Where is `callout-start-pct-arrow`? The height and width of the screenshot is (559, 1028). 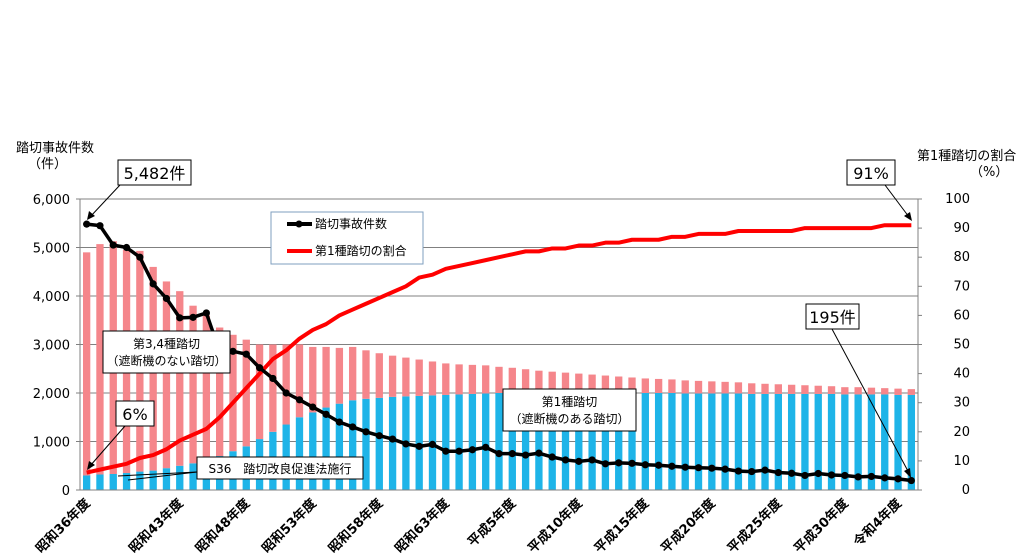 callout-start-pct-arrow is located at coordinates (107, 446).